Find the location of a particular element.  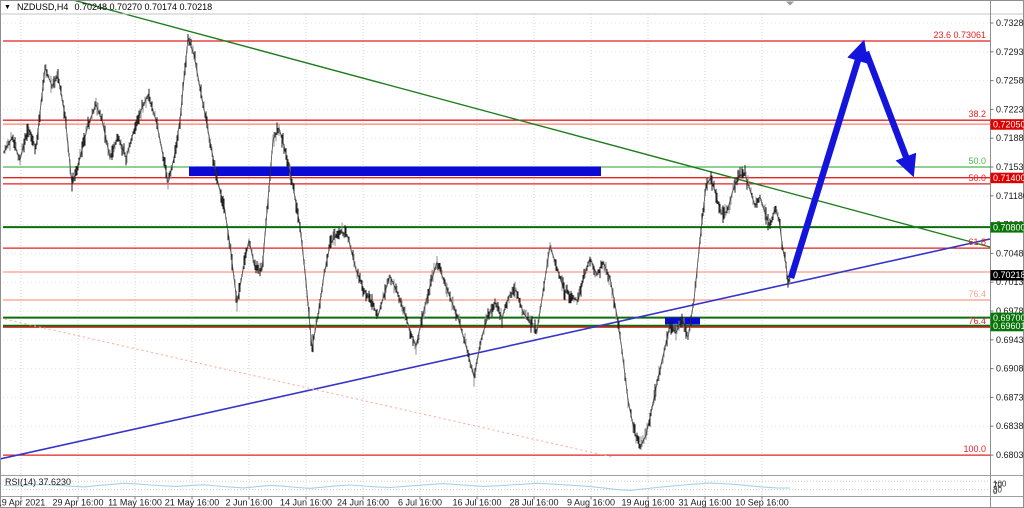

svg-text: 0.72050 is located at coordinates (1008, 124).